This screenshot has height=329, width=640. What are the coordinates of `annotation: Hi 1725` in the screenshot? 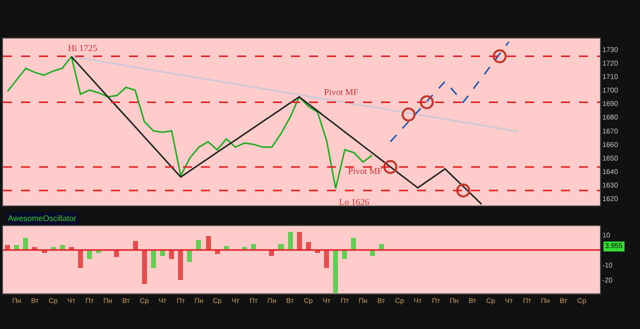 It's located at (83, 48).